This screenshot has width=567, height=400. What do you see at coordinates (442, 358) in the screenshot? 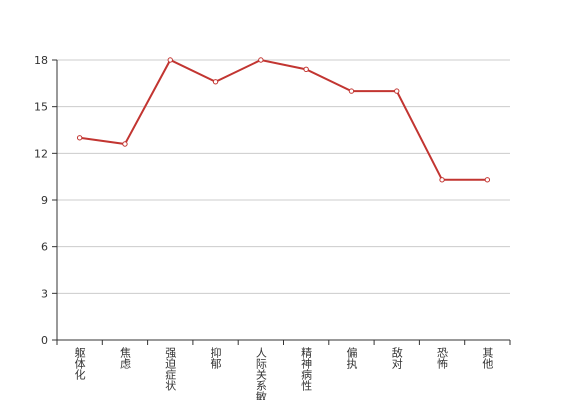
I see `x-tick-label: 恐怖` at bounding box center [442, 358].